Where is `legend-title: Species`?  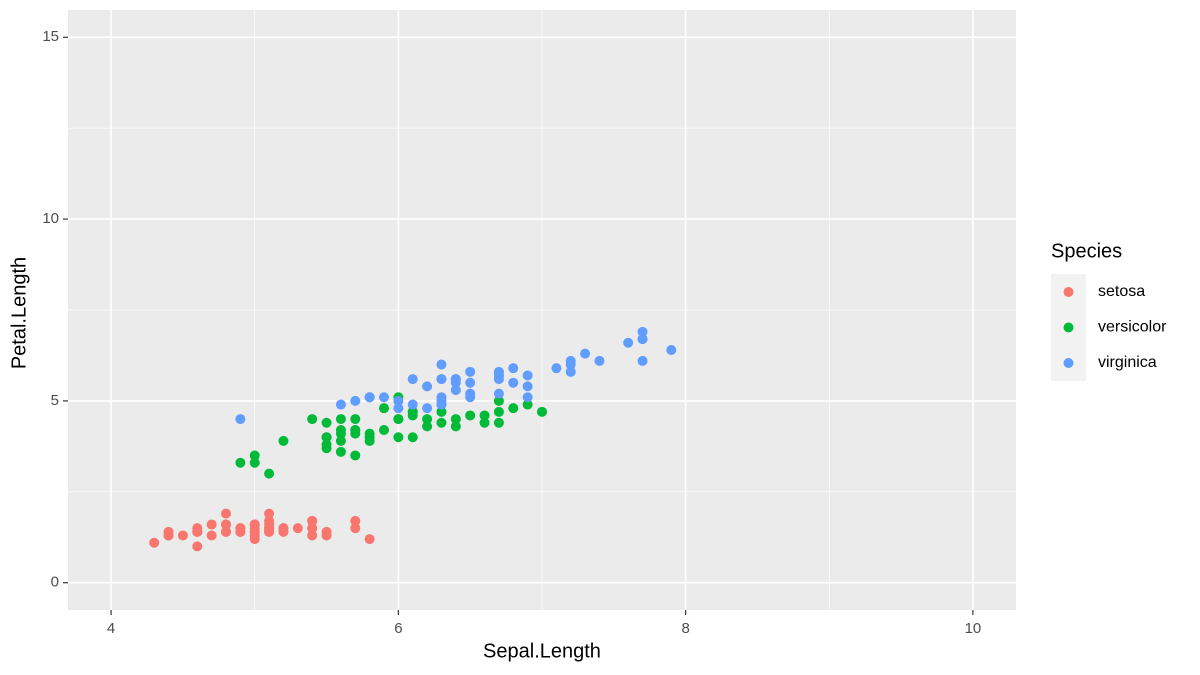 legend-title: Species is located at coordinates (1086, 251).